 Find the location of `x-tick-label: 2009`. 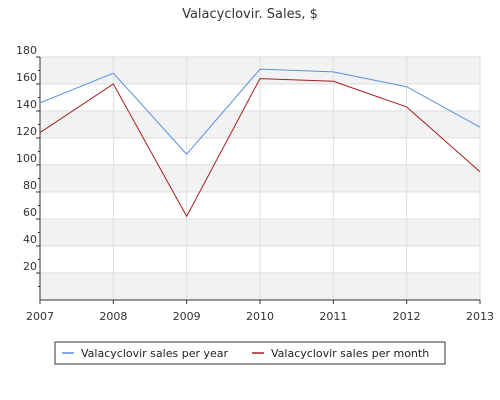

x-tick-label: 2009 is located at coordinates (187, 316).